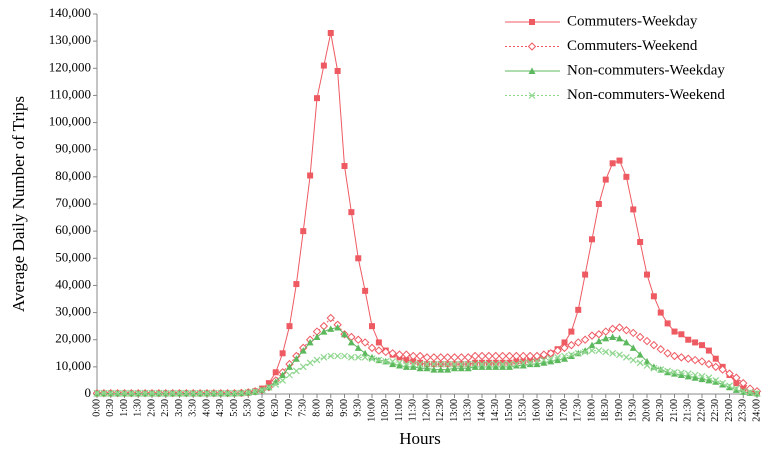  Describe the element at coordinates (330, 408) in the screenshot. I see `x-tick-label: 8:30` at that location.